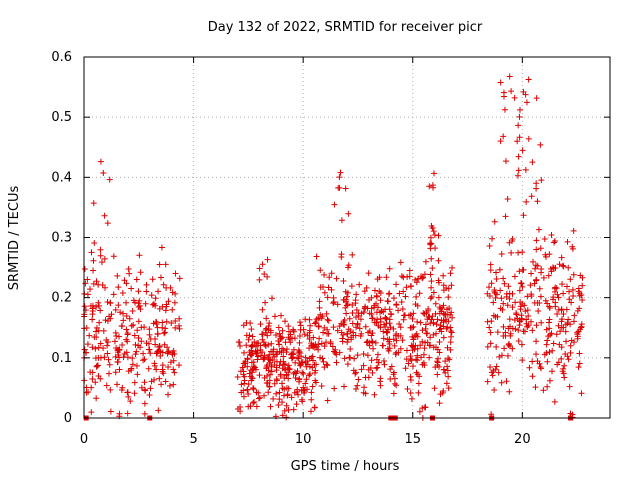 The width and height of the screenshot is (640, 480). Describe the element at coordinates (61, 238) in the screenshot. I see `y-tick-labels: 0 0.1 0.2 0.3 0.4 0.5 0.6` at that location.